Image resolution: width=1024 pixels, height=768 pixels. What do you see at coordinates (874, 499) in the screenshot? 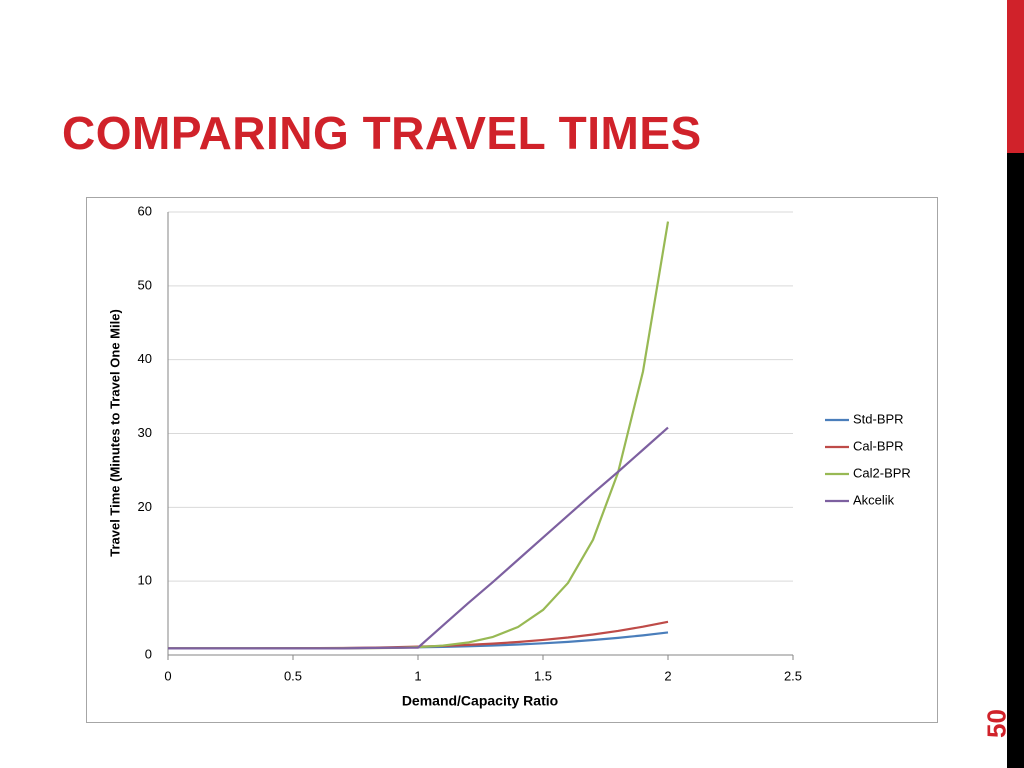
I see `legend-label: Akcelik` at bounding box center [874, 499].